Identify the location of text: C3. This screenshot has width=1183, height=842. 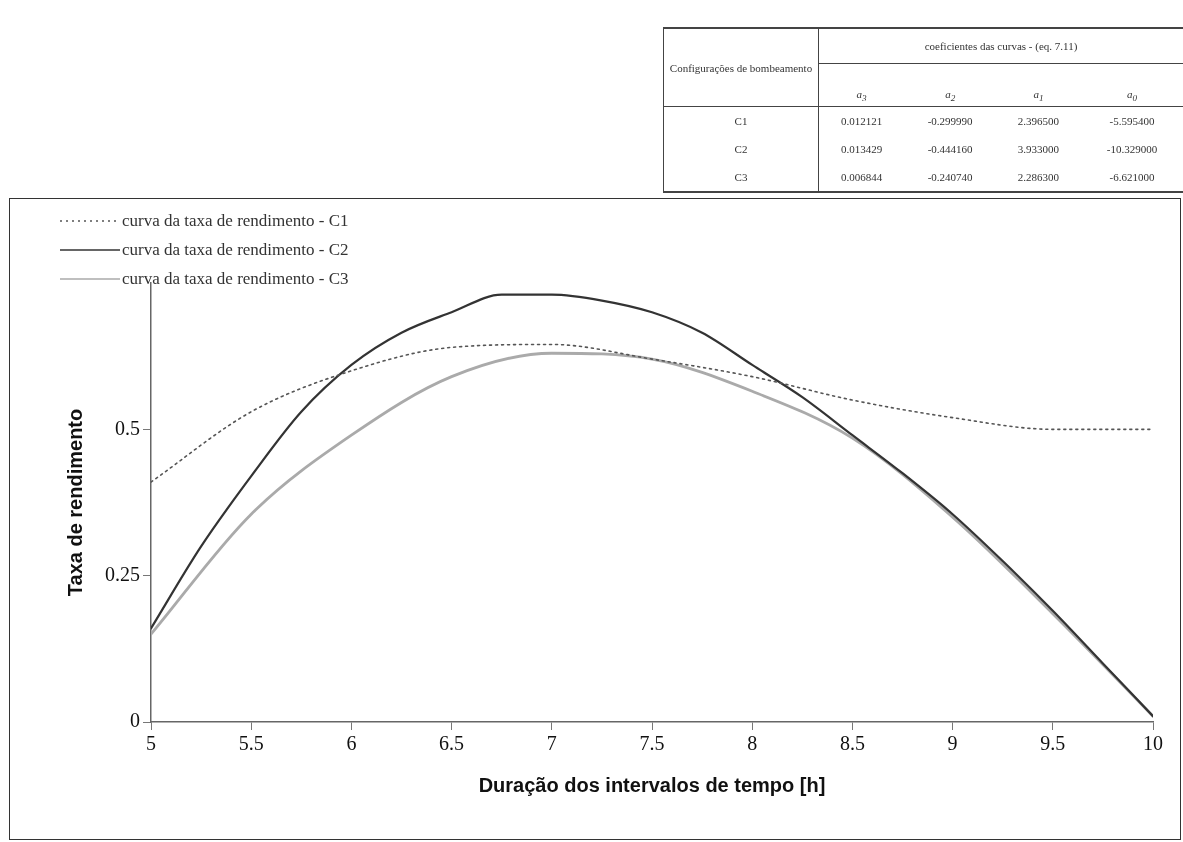
(741, 177).